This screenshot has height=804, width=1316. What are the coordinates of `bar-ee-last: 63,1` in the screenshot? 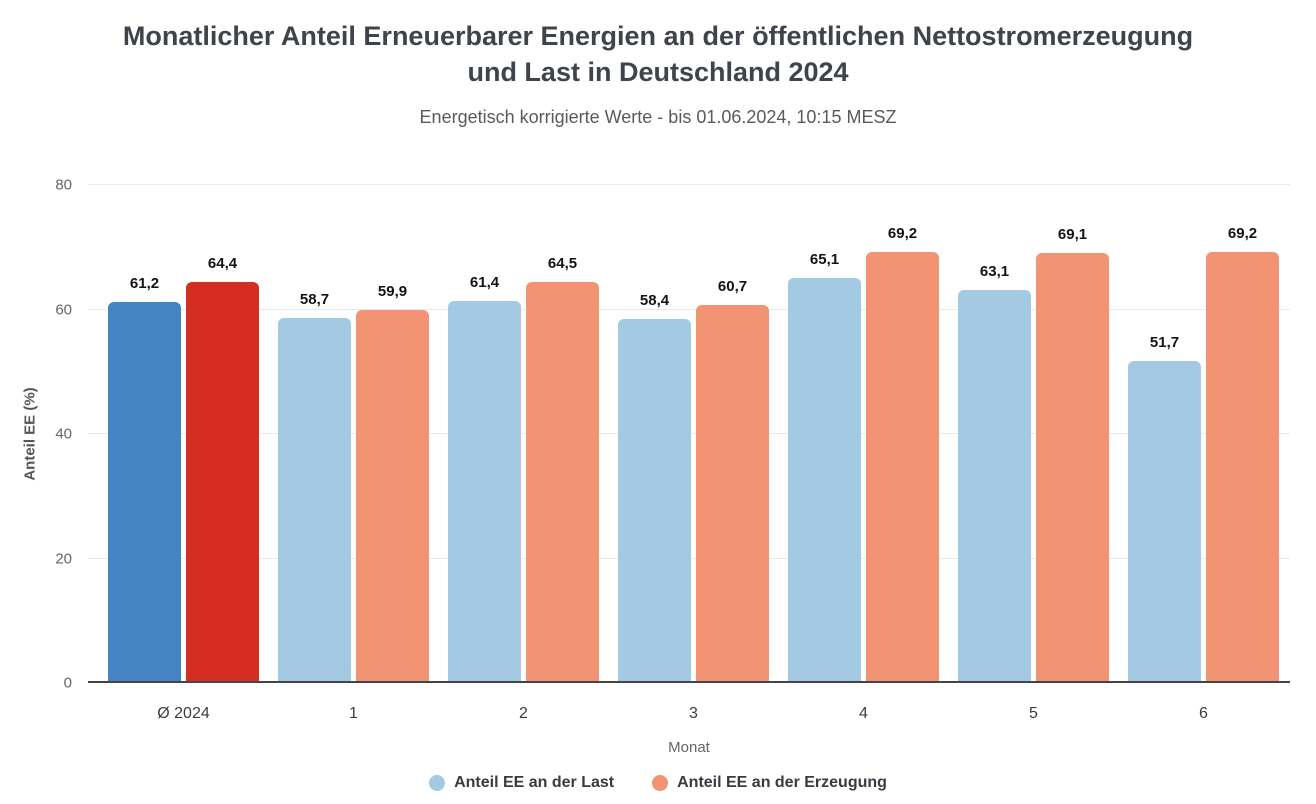 It's located at (994, 473).